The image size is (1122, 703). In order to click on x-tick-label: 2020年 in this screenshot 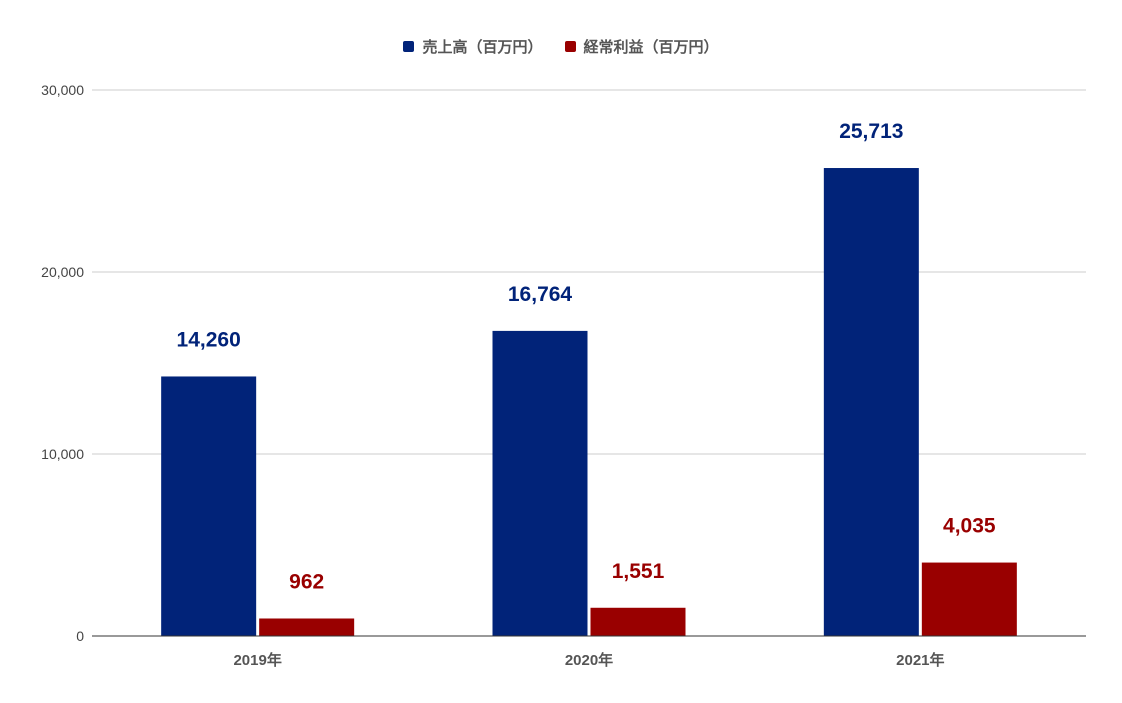, I will do `click(589, 660)`.